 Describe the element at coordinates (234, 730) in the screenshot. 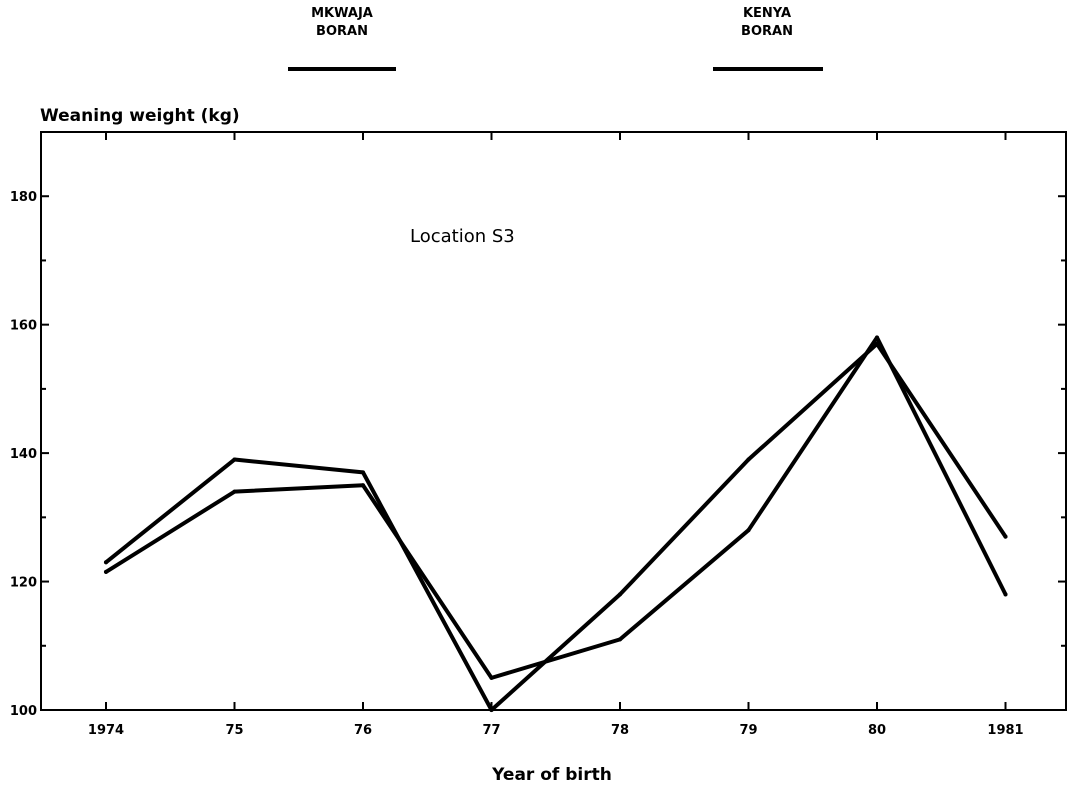

I see `x-tick-label: 75` at that location.